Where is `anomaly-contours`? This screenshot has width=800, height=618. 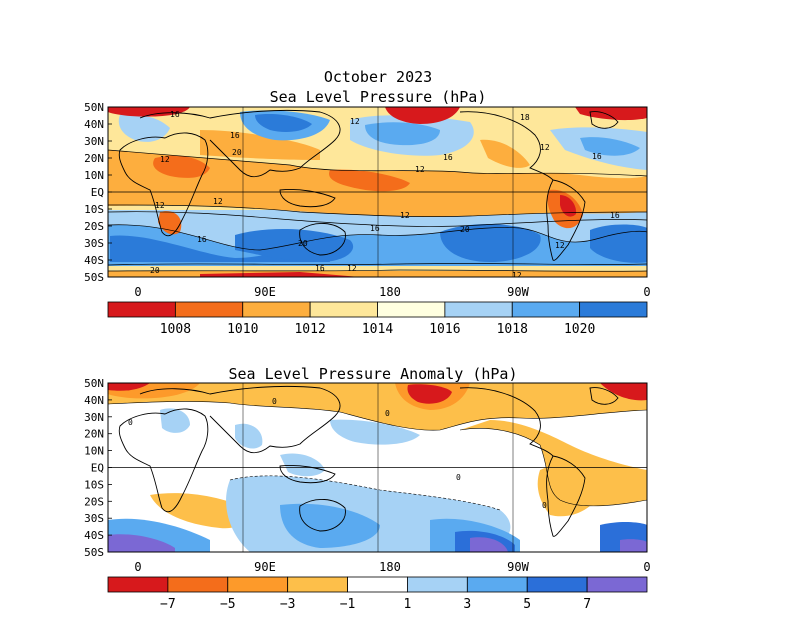 anomaly-contours is located at coordinates (377, 456).